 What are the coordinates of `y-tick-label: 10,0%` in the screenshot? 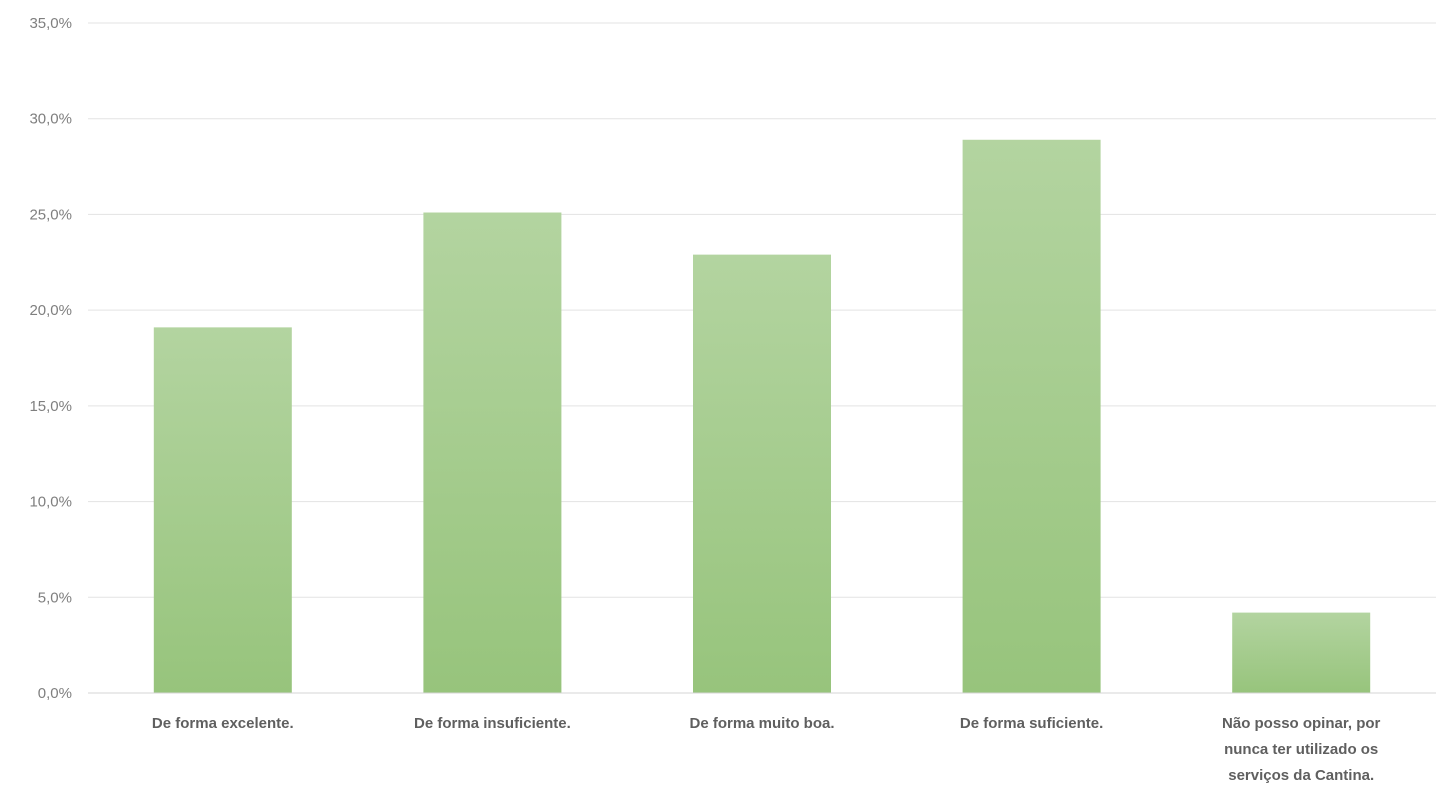 It's located at (50, 502).